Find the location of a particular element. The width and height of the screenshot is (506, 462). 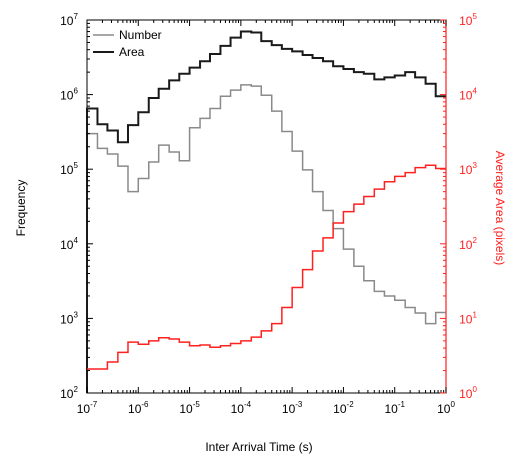

legend: Number Area is located at coordinates (127, 43).